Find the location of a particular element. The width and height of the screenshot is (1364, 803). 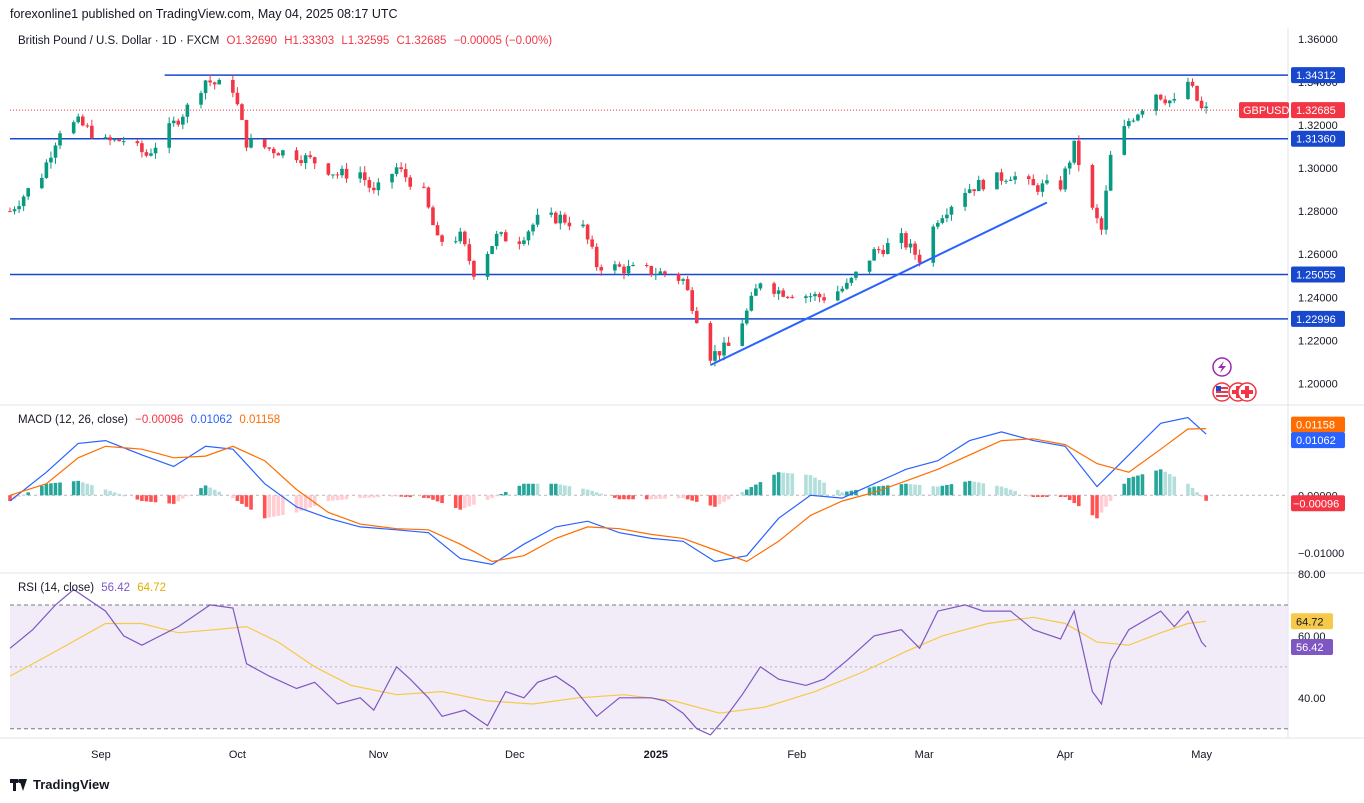

symbol-tag is located at coordinates (1264, 110).